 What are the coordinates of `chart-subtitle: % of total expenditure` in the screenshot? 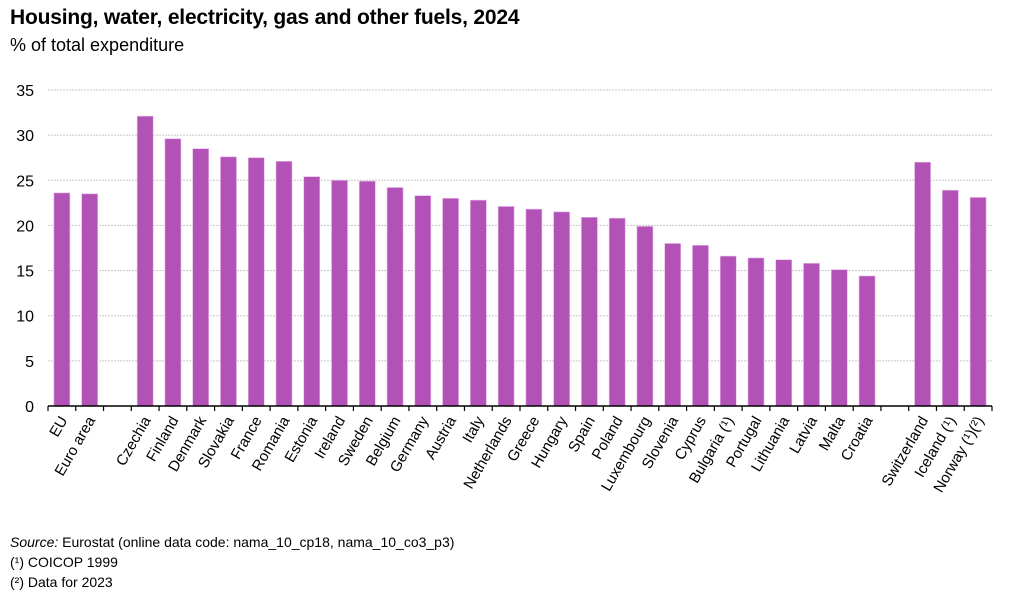 It's located at (97, 45).